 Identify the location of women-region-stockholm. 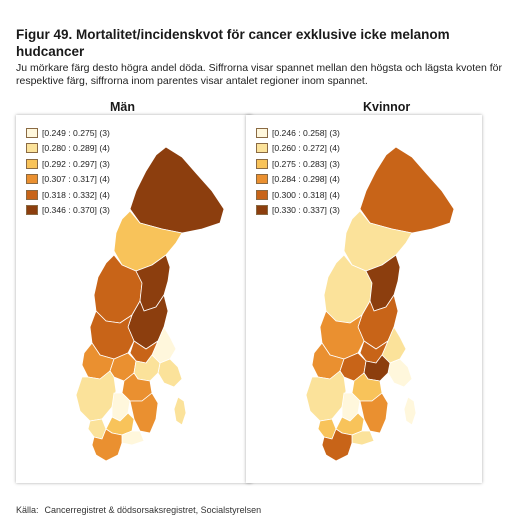
(400, 373).